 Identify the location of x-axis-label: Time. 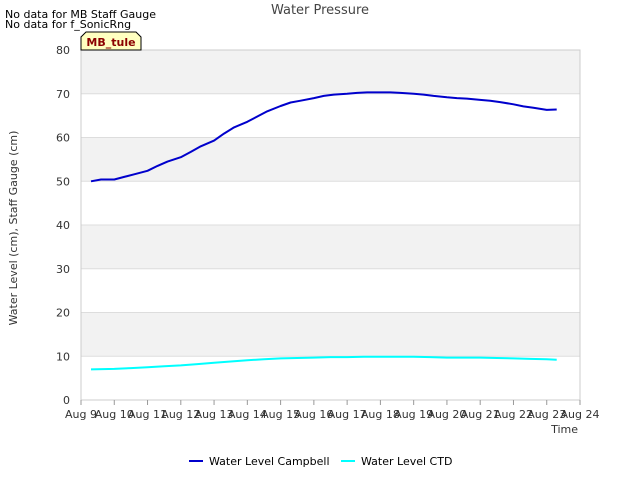
(564, 429).